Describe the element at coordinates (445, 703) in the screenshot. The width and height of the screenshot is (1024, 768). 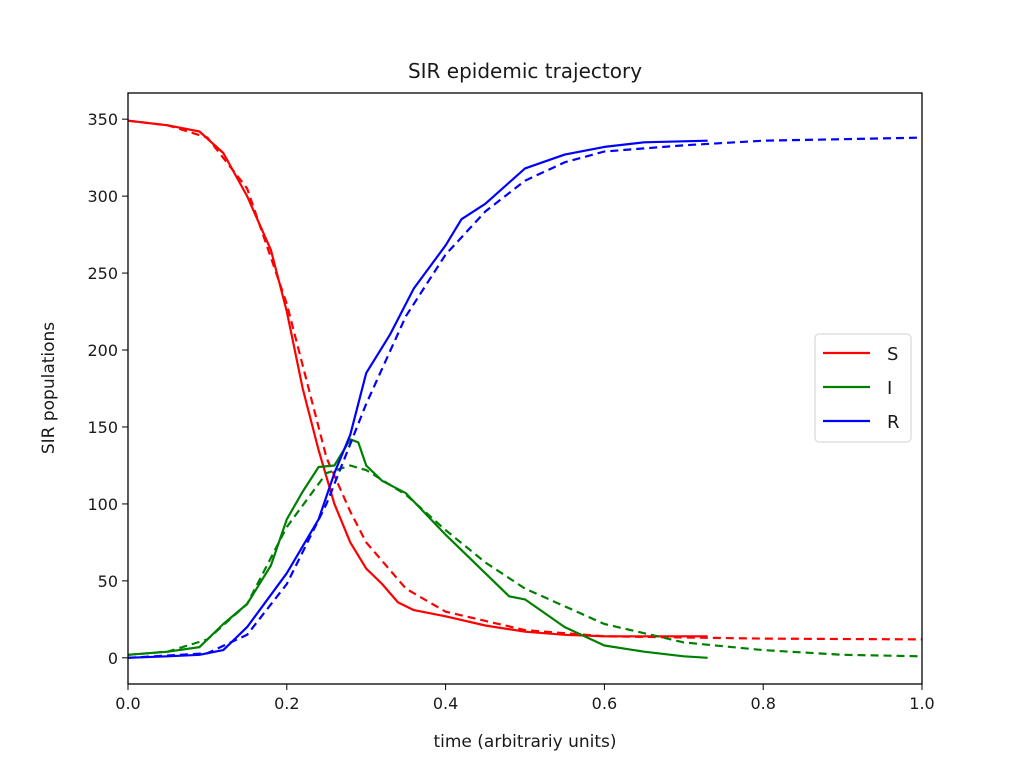
I see `x-tick-label: 0.4` at that location.